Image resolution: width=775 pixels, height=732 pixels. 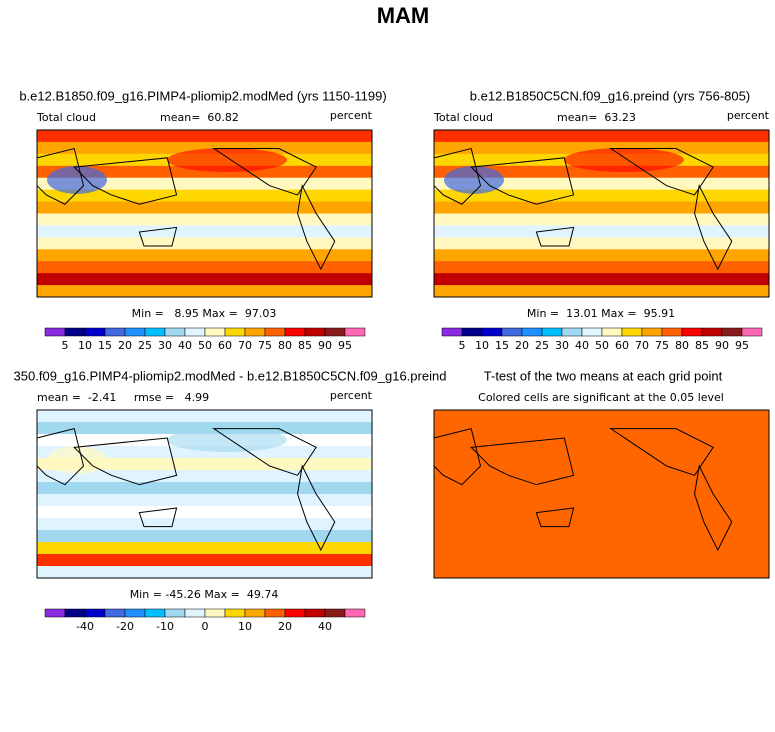 I want to click on colorbar-label: 70, so click(x=245, y=345).